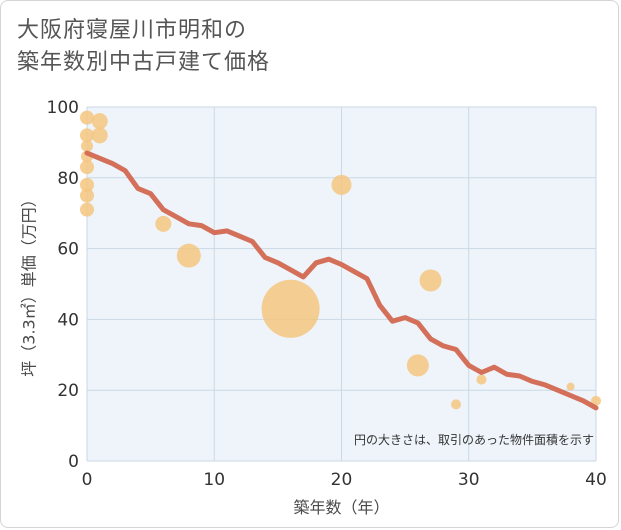  Describe the element at coordinates (143, 47) in the screenshot. I see `chart-title: 大阪府寝屋川市明和の 築年数別中古戸建て価格` at that location.